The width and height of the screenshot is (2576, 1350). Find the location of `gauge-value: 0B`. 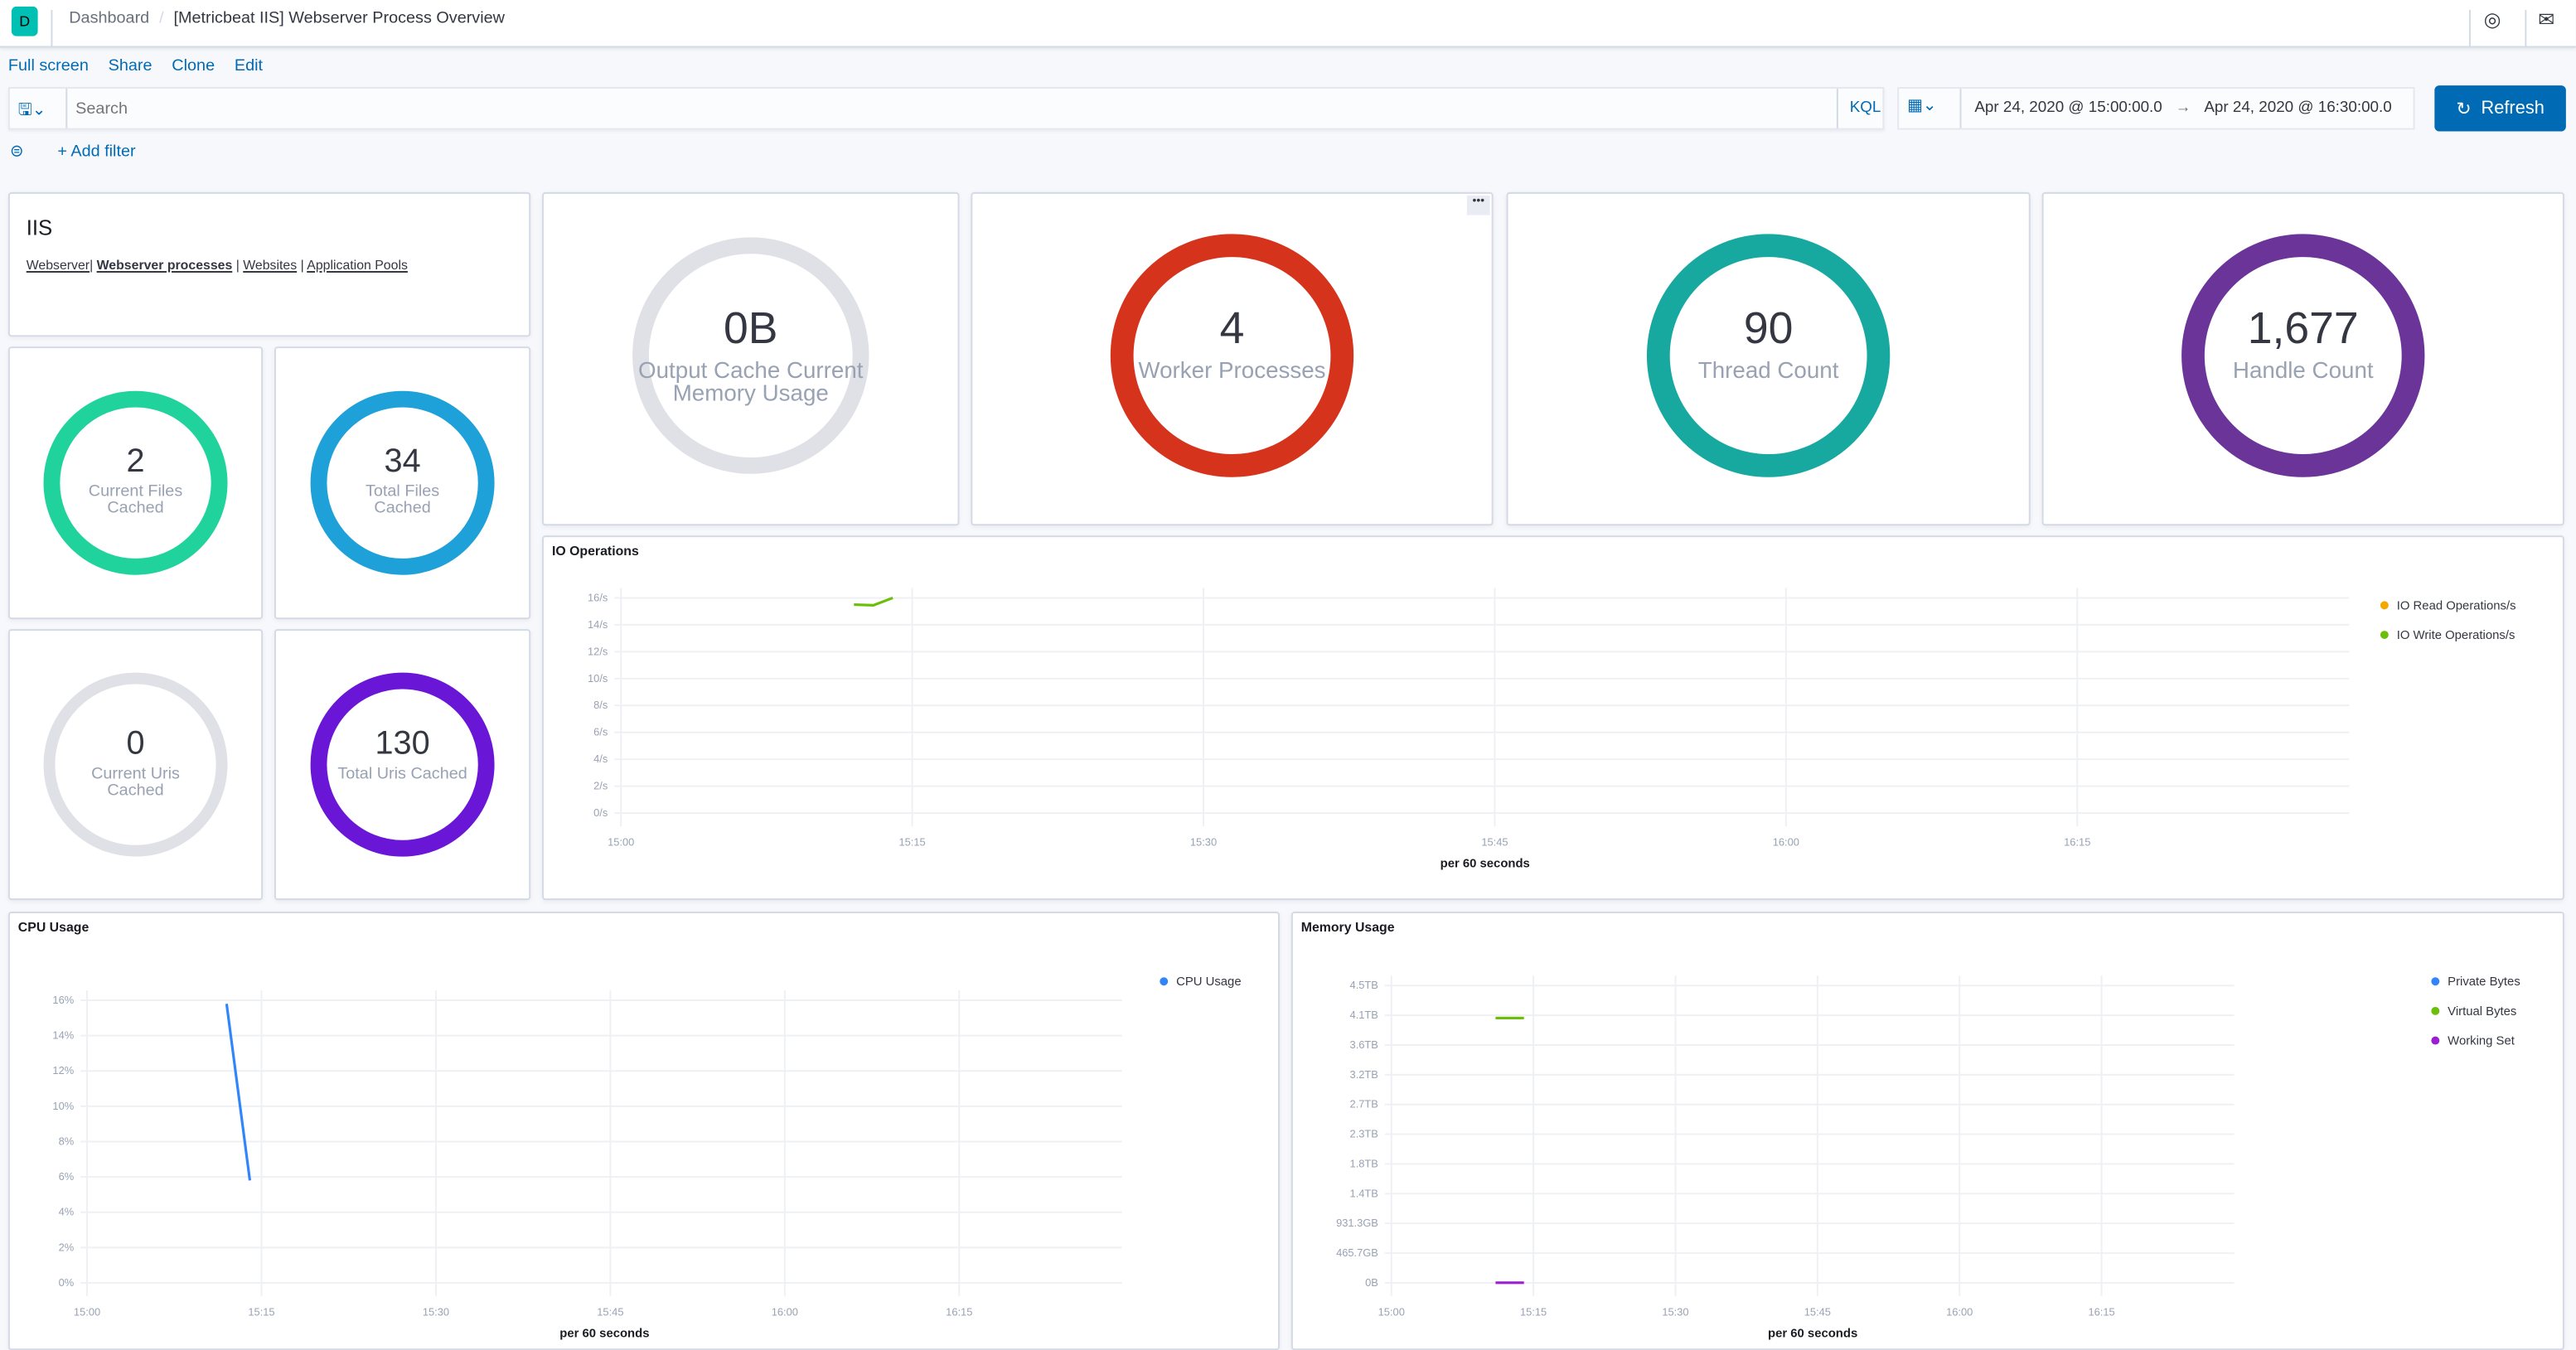

gauge-value: 0B is located at coordinates (751, 328).